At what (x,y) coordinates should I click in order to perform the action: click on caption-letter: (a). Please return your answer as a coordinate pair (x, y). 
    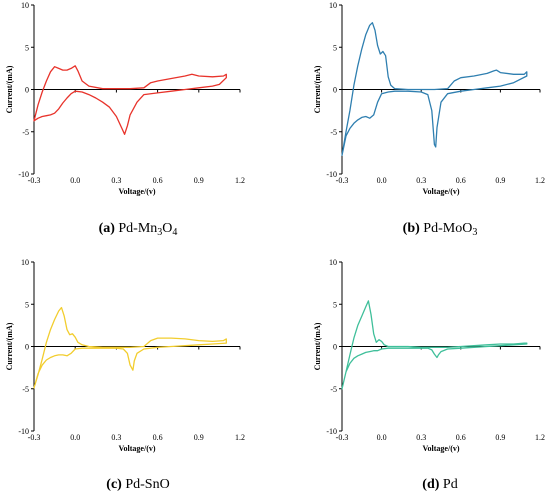
    Looking at the image, I should click on (107, 228).